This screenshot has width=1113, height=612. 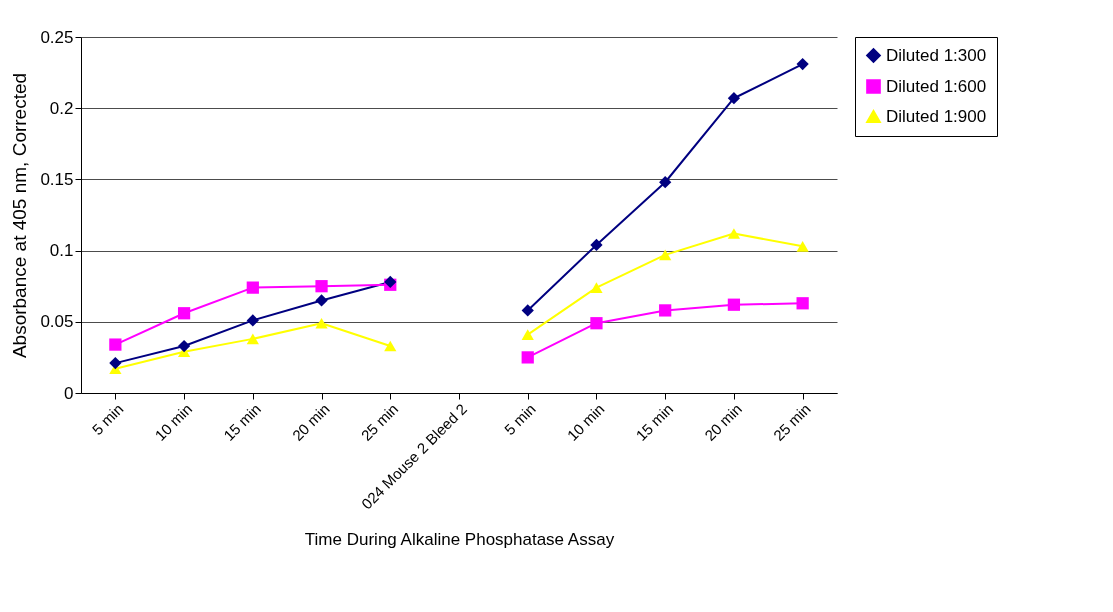 I want to click on y-tick-label: 0, so click(x=69, y=393).